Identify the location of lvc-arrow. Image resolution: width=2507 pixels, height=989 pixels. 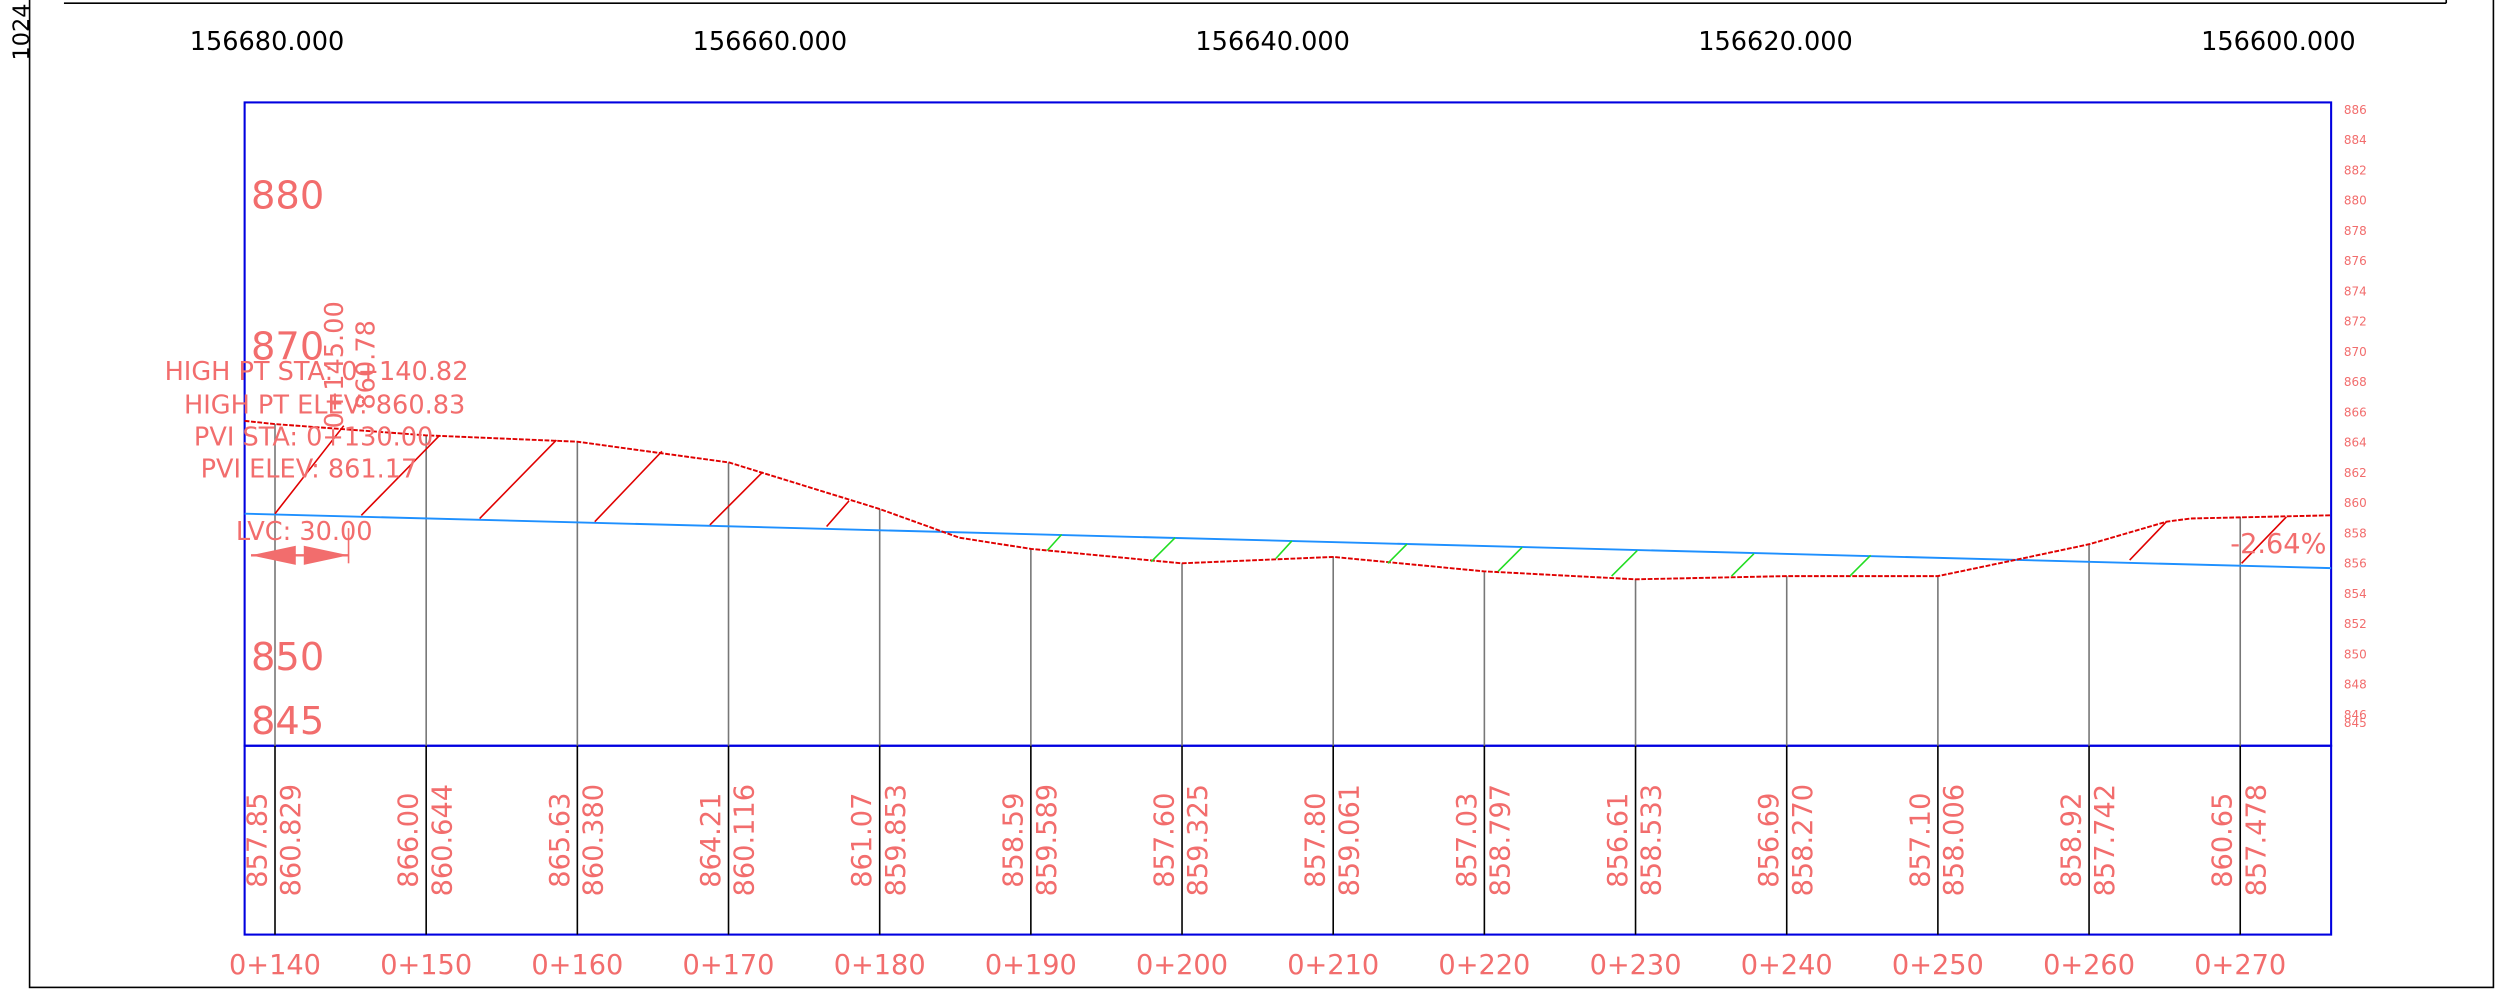
(300, 546).